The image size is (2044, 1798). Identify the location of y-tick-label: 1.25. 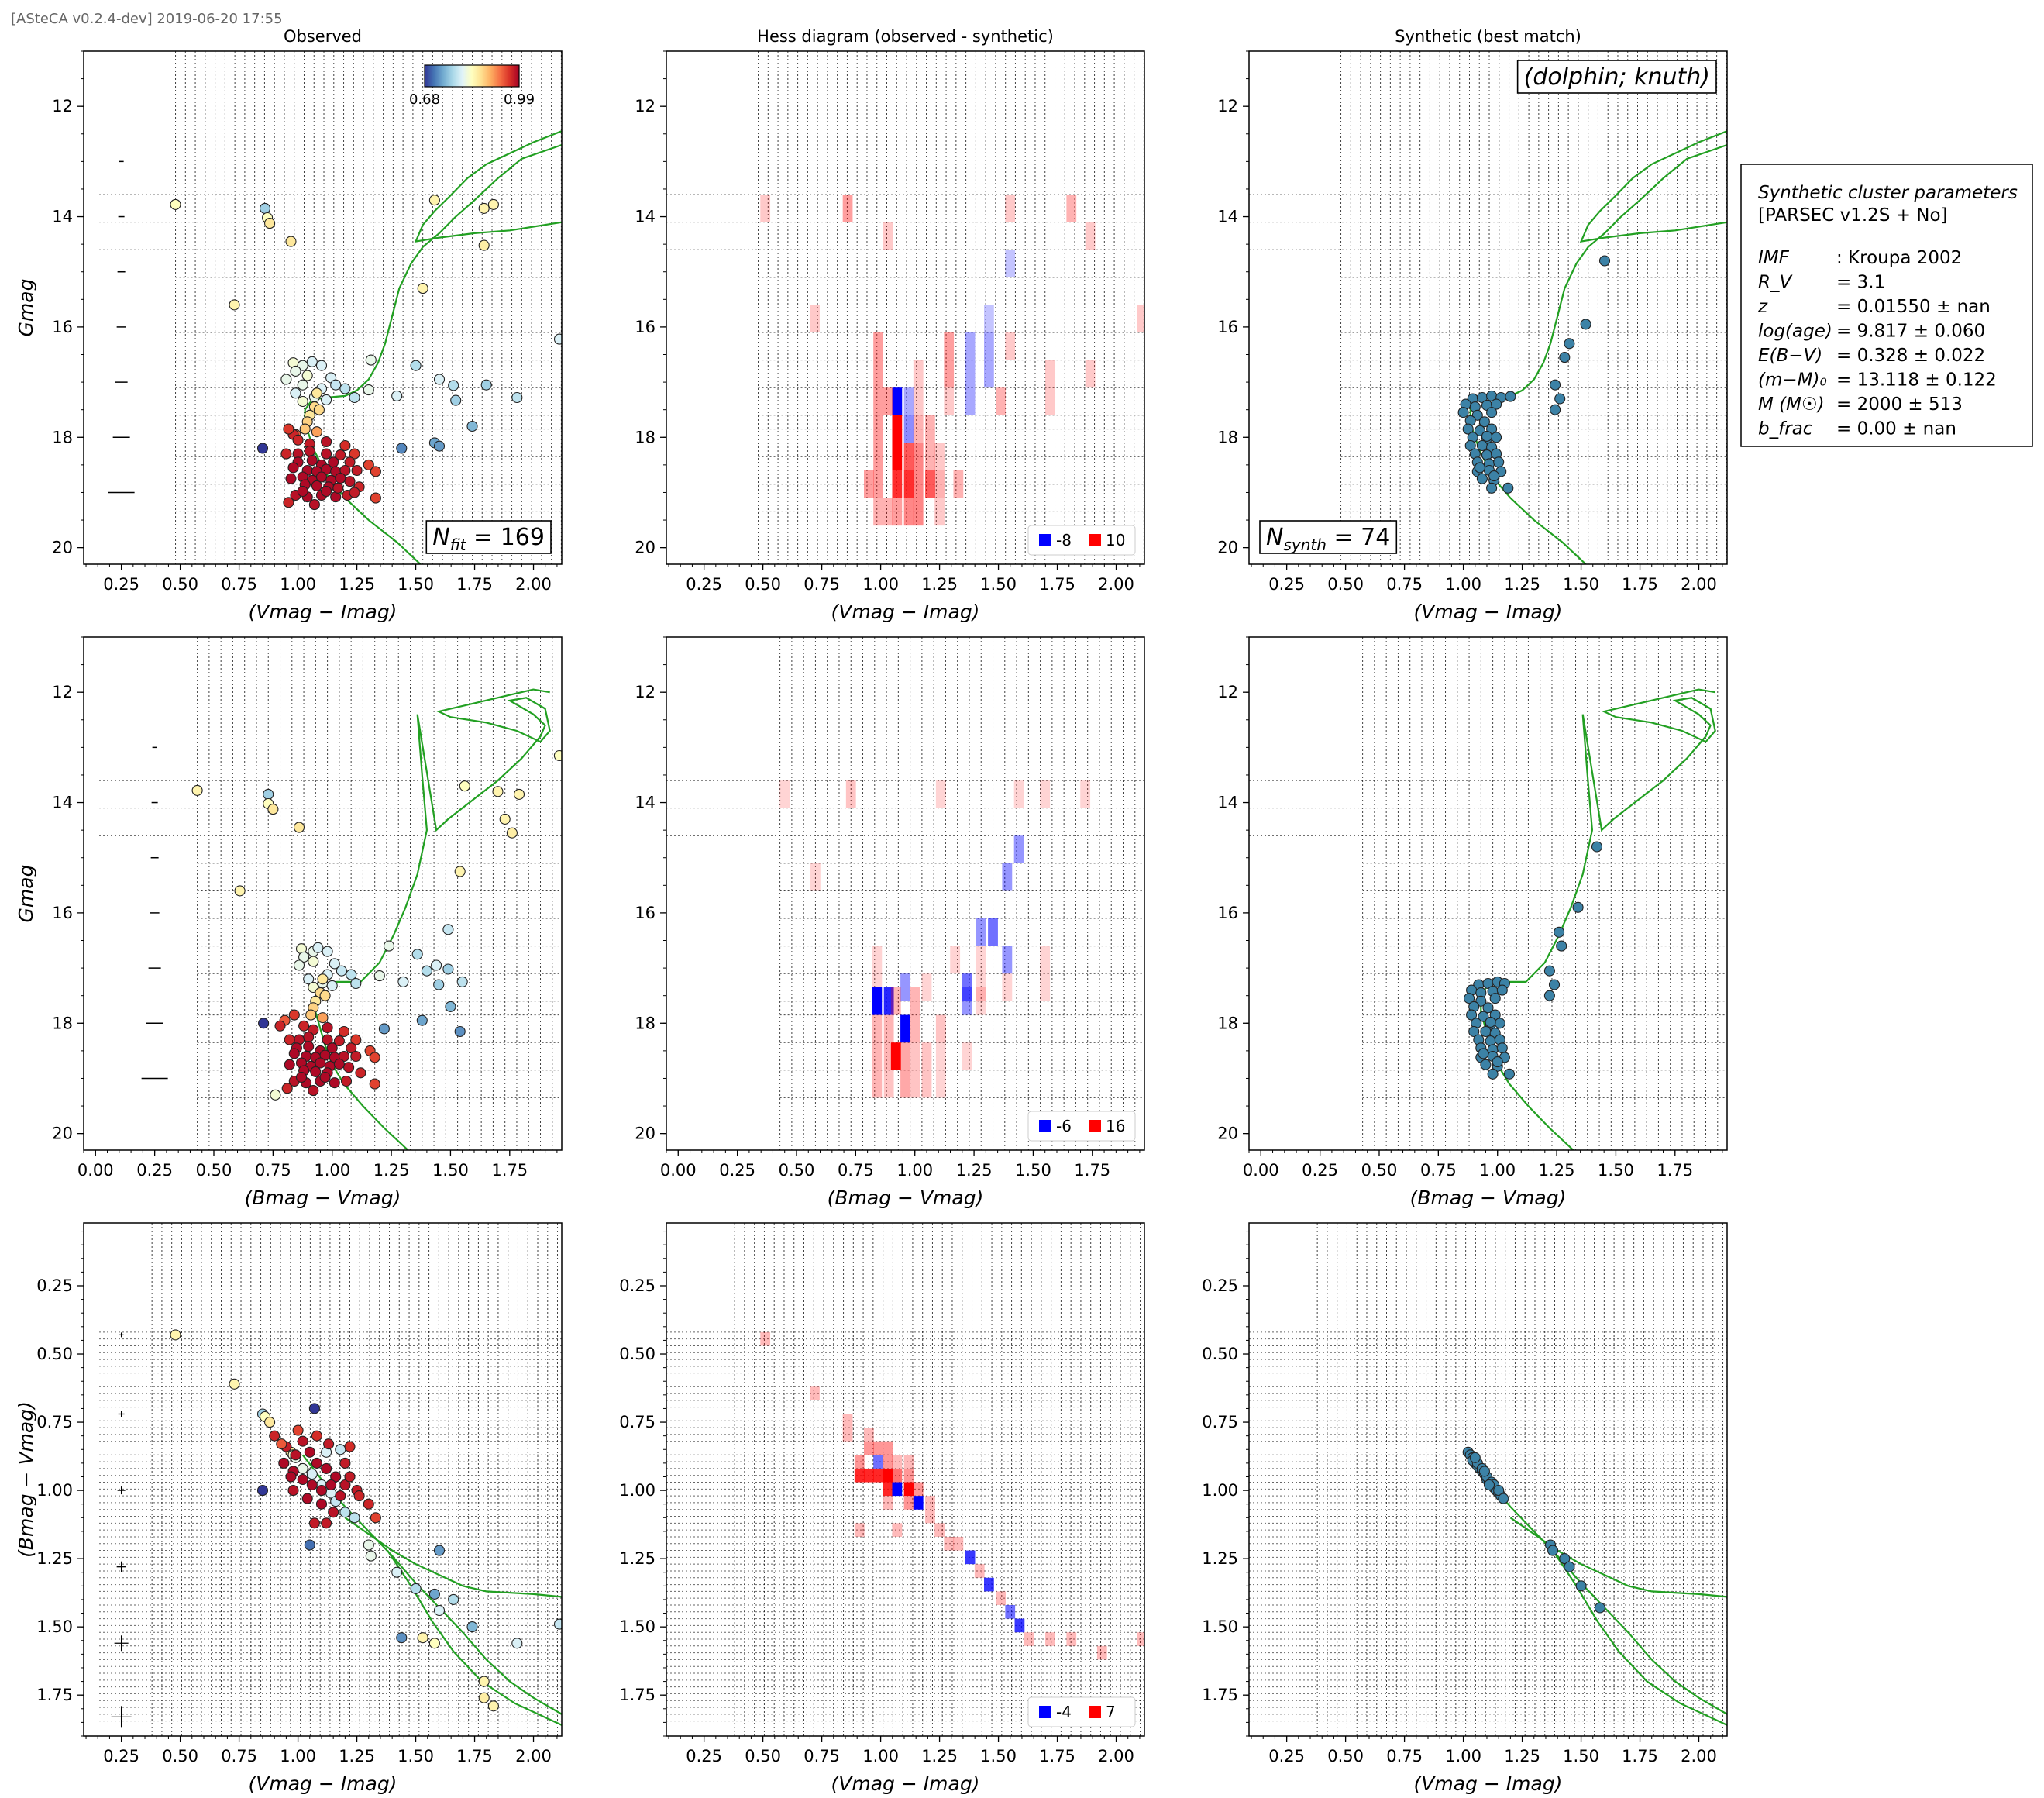
(637, 1558).